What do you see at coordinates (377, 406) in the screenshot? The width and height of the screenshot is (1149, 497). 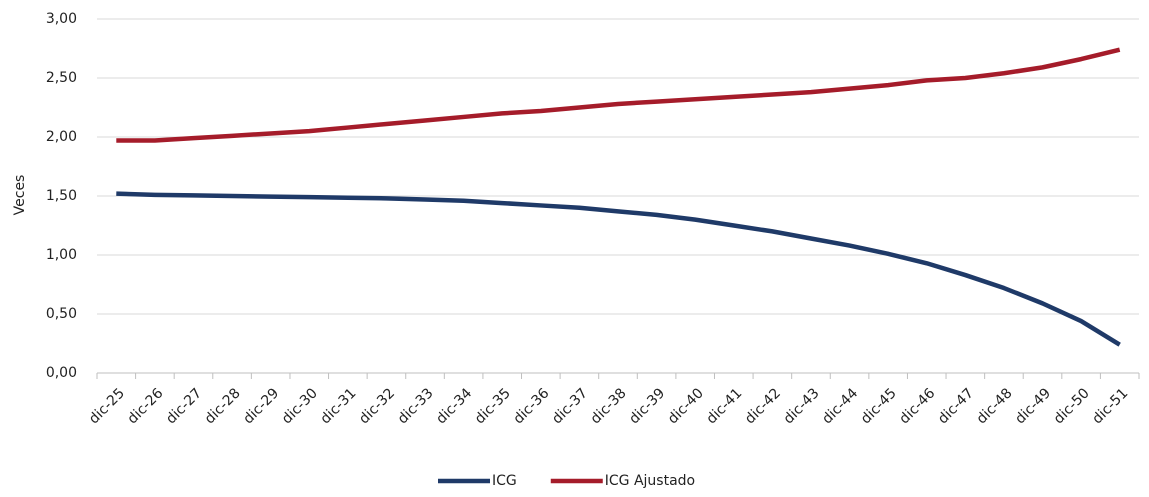 I see `x-tick-label: dic-32` at bounding box center [377, 406].